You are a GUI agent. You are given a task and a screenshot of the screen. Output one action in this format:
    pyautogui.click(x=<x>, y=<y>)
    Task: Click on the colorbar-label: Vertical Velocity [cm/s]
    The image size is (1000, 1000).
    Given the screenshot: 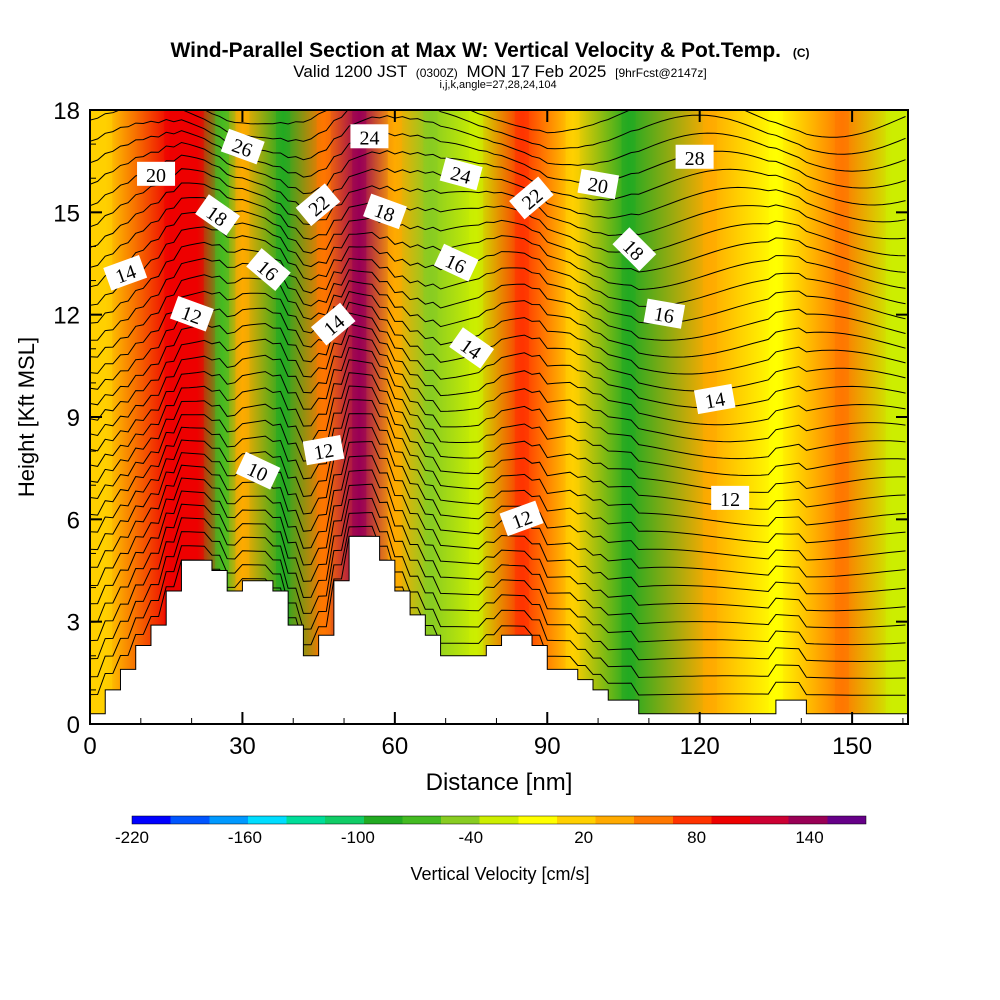 What is the action you would take?
    pyautogui.click(x=499, y=874)
    